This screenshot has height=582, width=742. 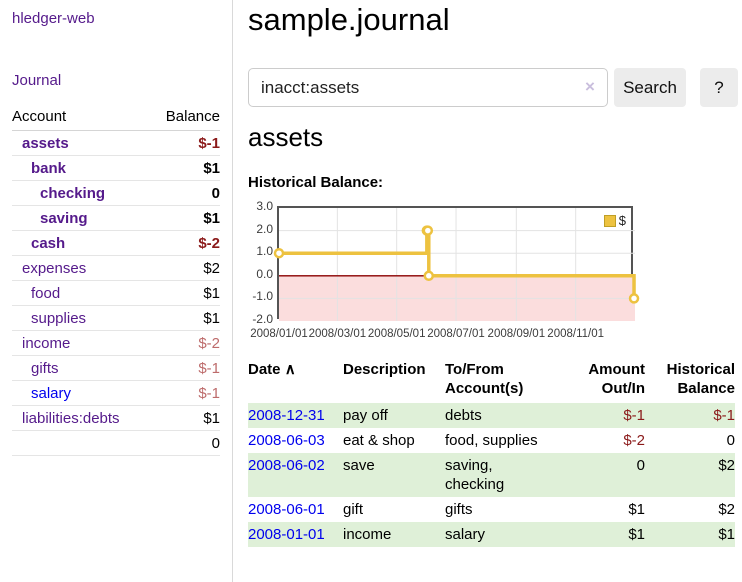 I want to click on sidebar-item-journal: Journal, so click(x=37, y=80).